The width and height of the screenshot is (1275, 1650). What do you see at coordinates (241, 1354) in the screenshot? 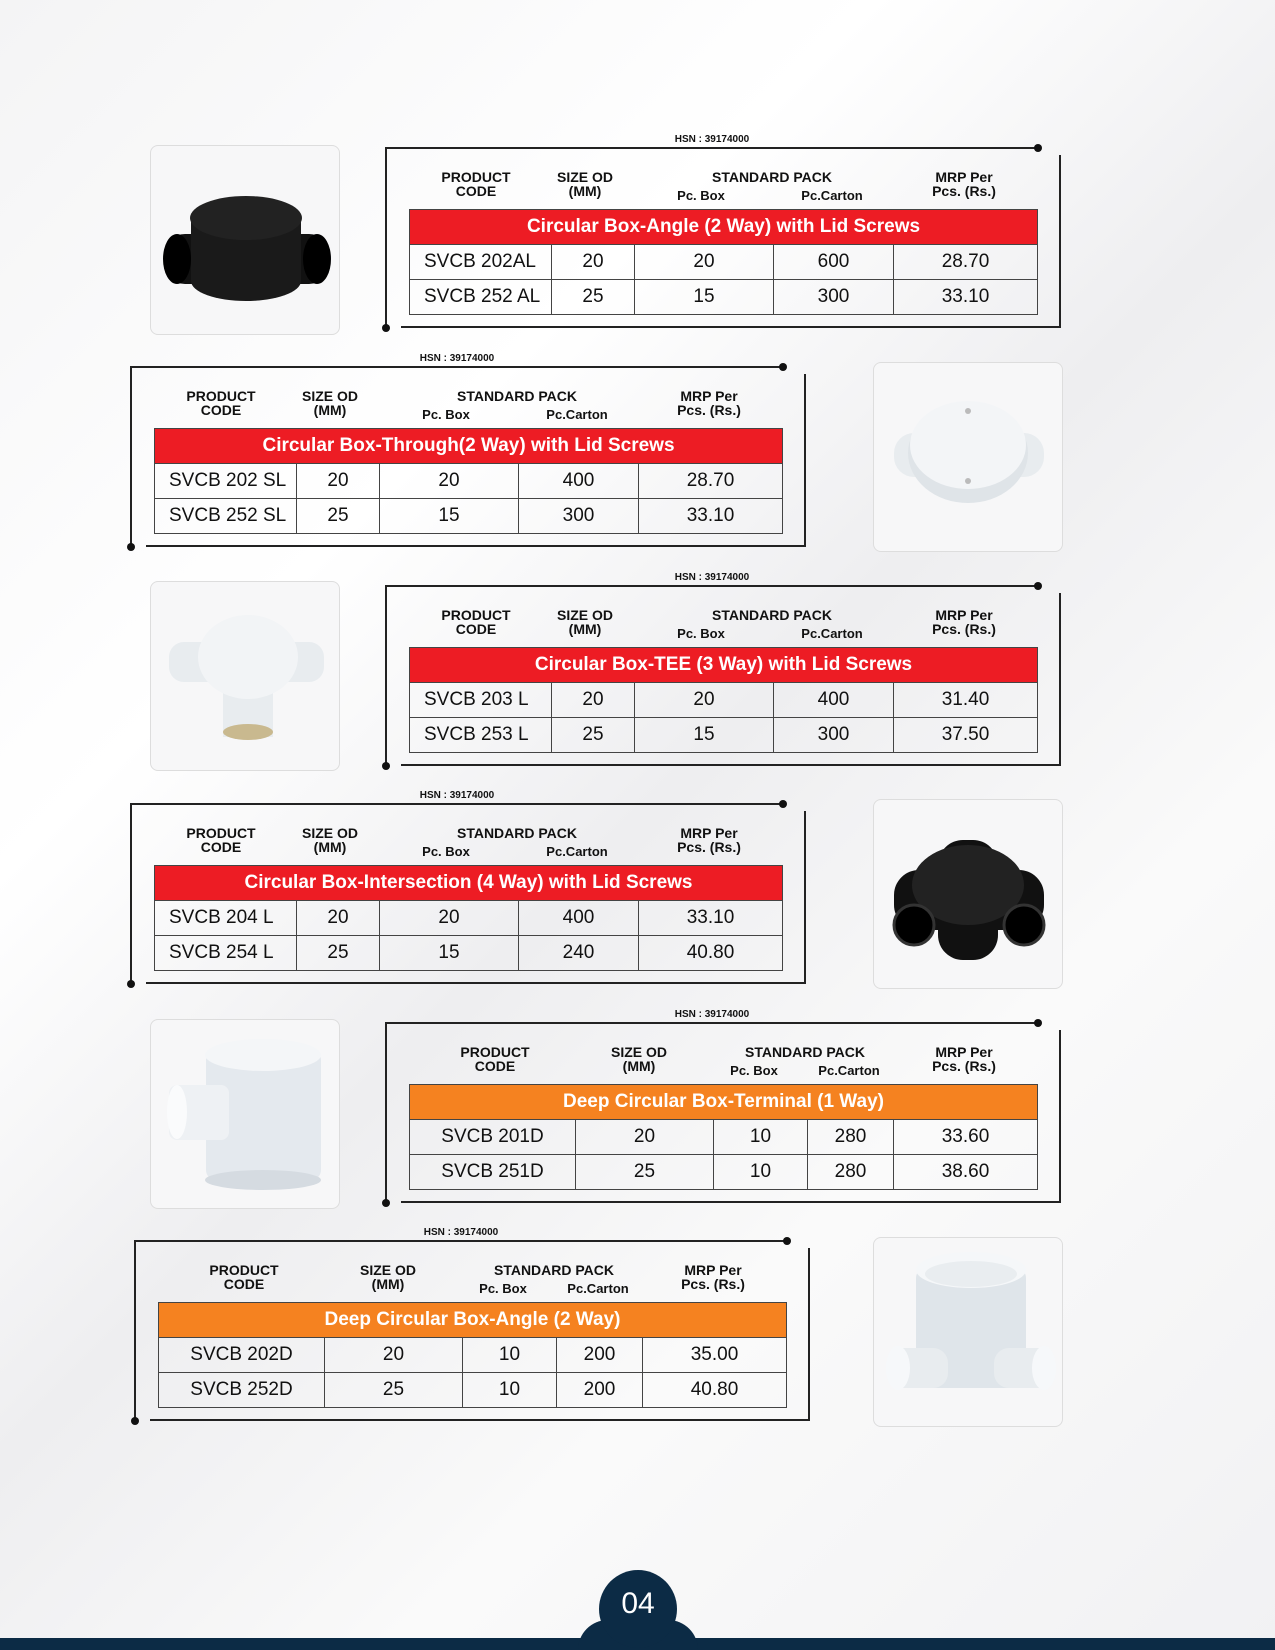
I see `table-cell: SVCB 202D` at bounding box center [241, 1354].